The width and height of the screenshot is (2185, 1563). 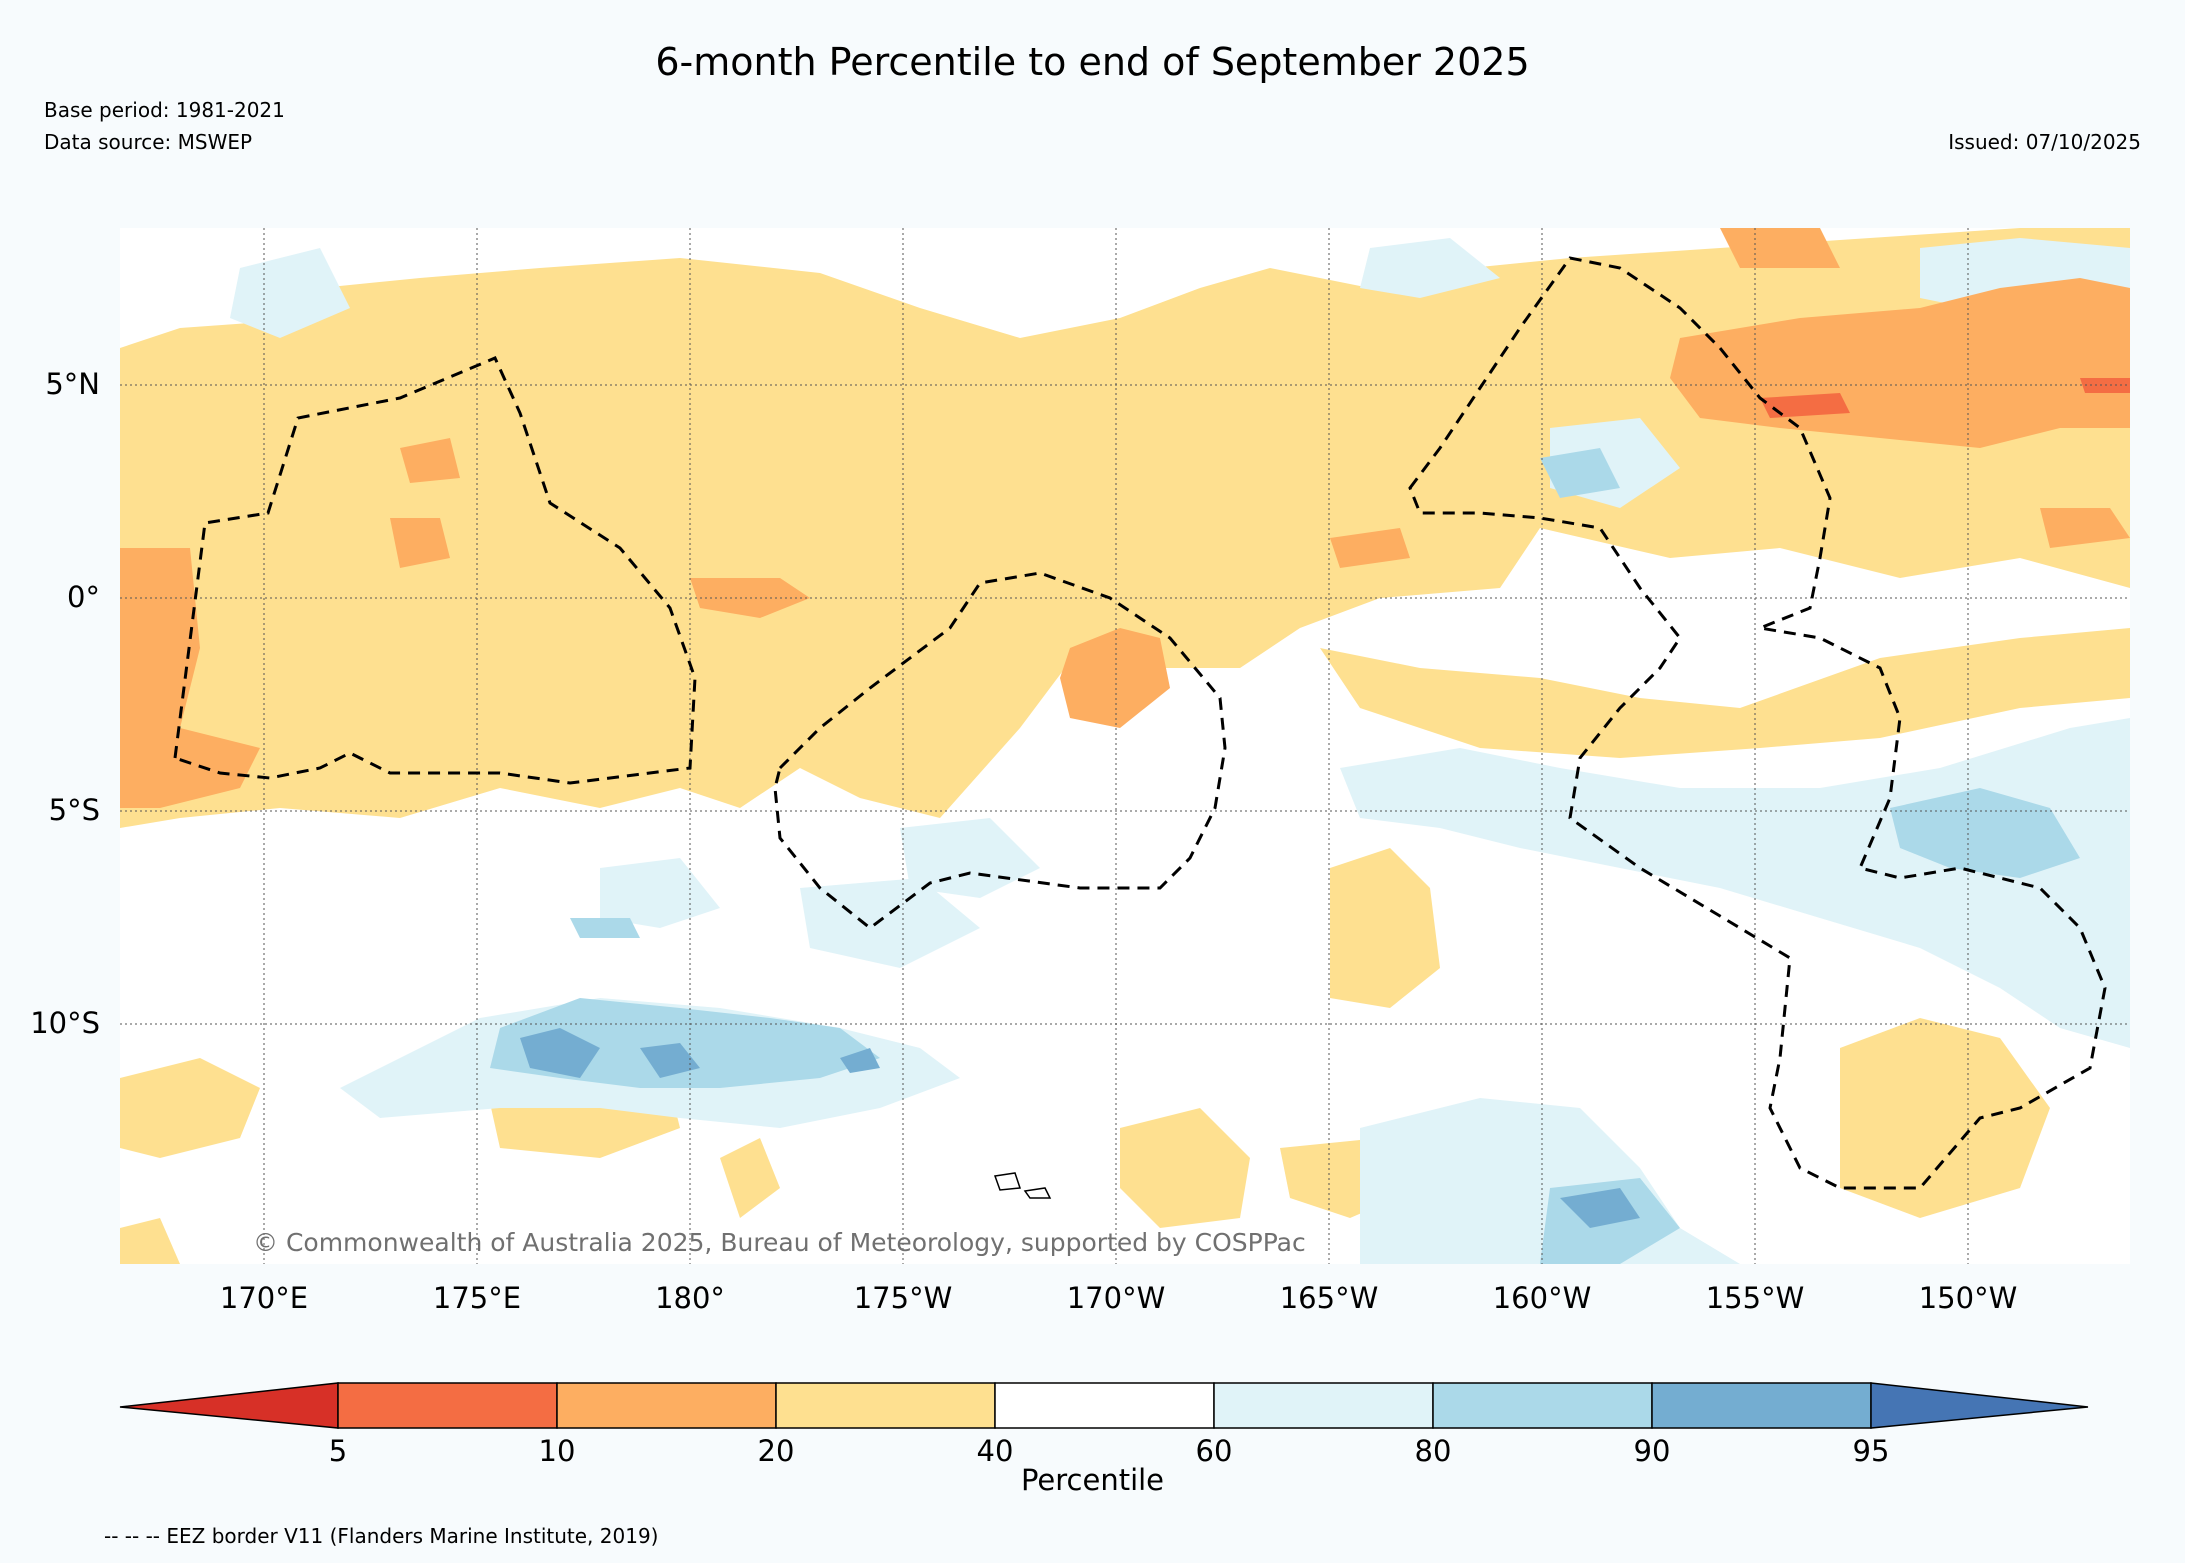 What do you see at coordinates (264, 1298) in the screenshot?
I see `lon-label: 170°E` at bounding box center [264, 1298].